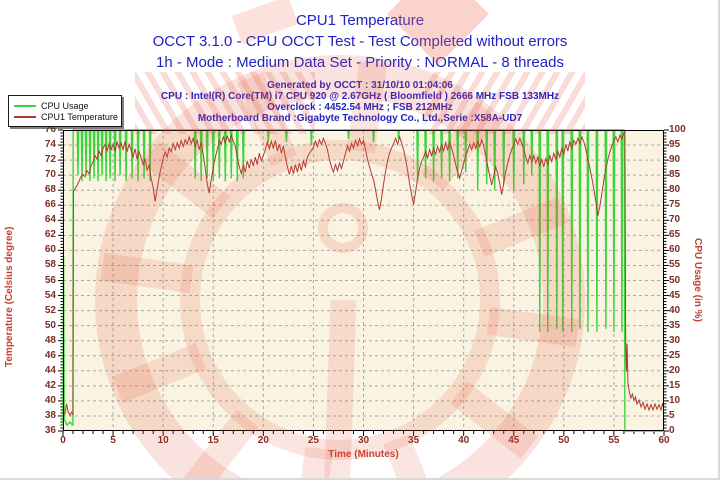 The width and height of the screenshot is (720, 480). What do you see at coordinates (664, 440) in the screenshot?
I see `x-tick-label: 60` at bounding box center [664, 440].